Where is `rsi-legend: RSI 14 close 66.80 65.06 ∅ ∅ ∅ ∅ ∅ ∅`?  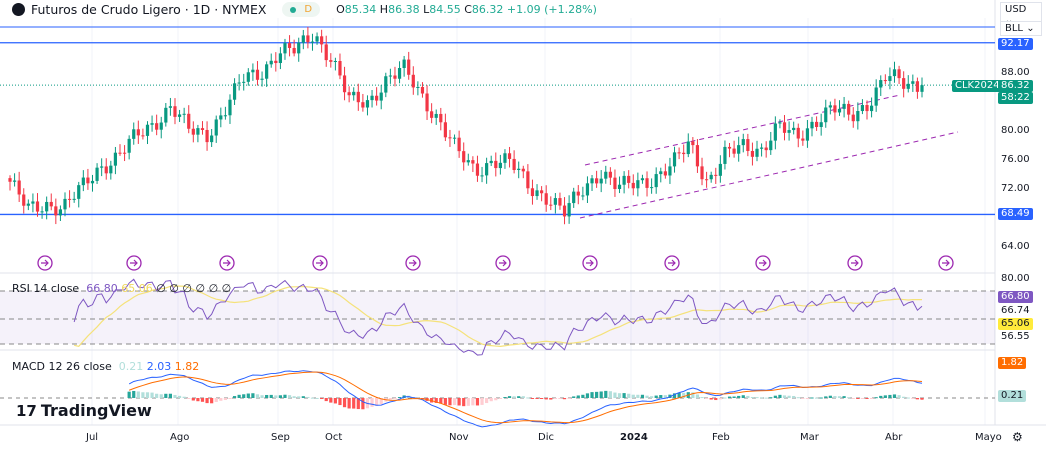 rsi-legend: RSI 14 close 66.80 65.06 ∅ ∅ ∅ ∅ ∅ ∅ is located at coordinates (122, 288).